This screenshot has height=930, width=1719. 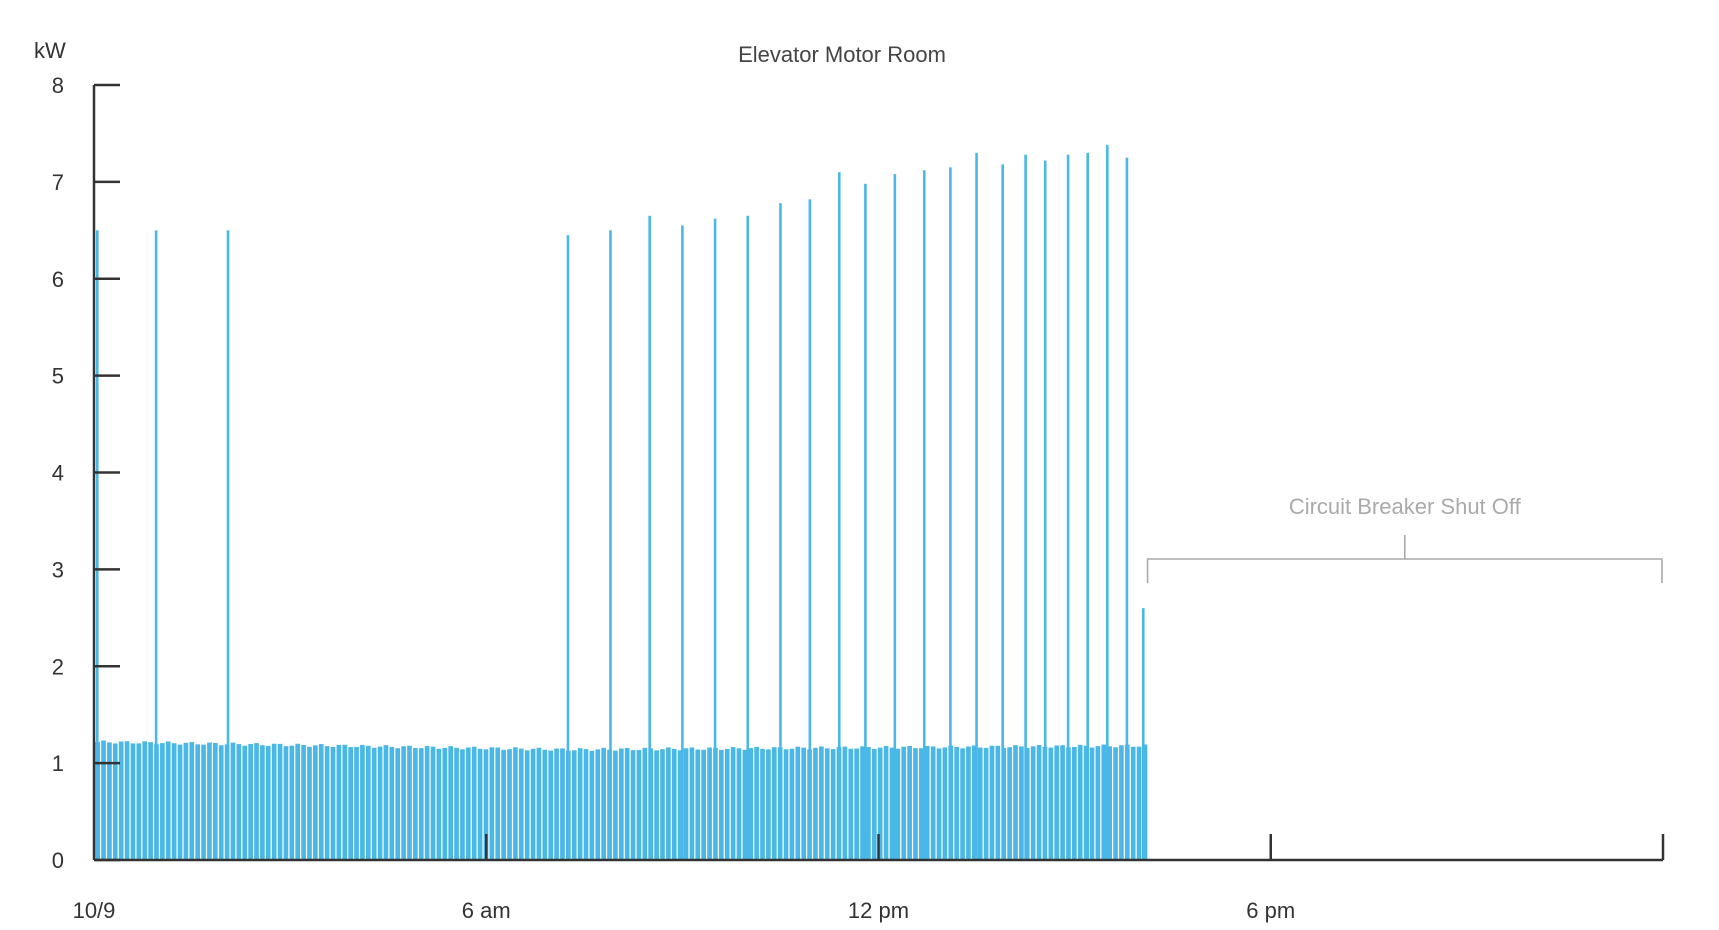 What do you see at coordinates (58, 182) in the screenshot?
I see `y-tick-label: 7` at bounding box center [58, 182].